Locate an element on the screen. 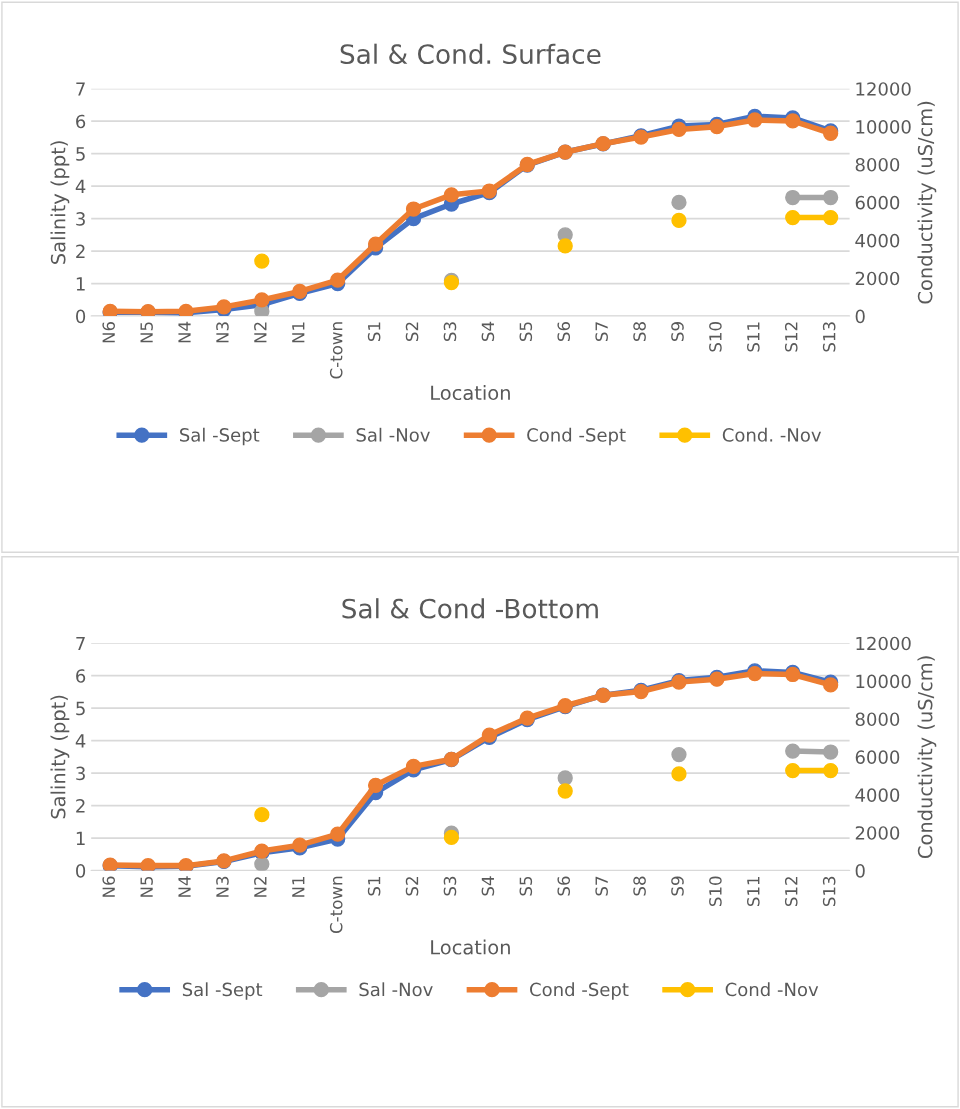 The image size is (960, 1109). x-tick-label: N4 is located at coordinates (184, 886).